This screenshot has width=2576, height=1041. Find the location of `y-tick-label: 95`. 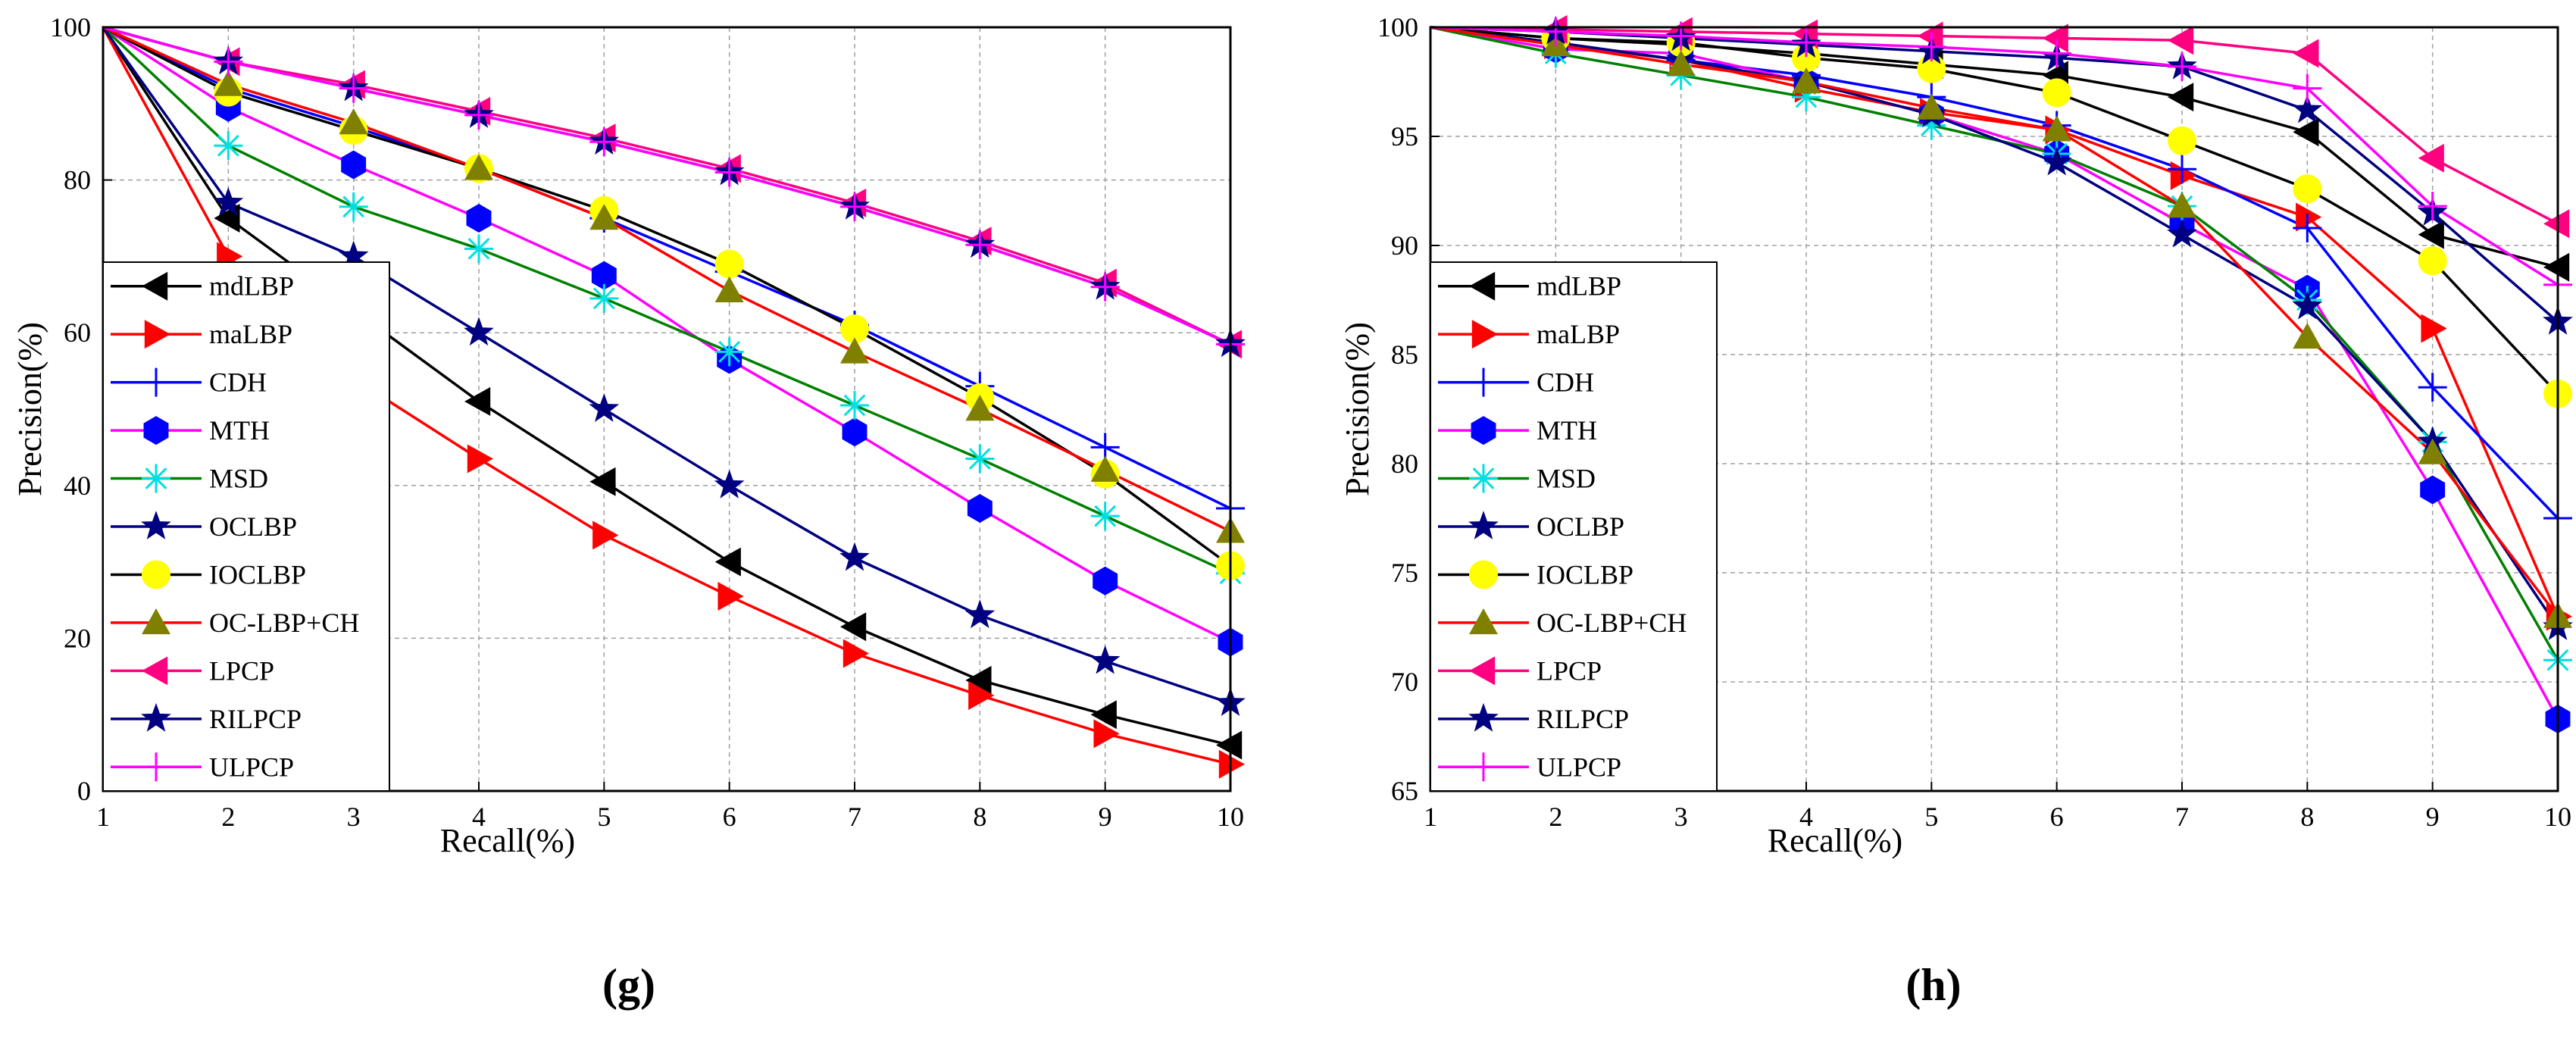

y-tick-label: 95 is located at coordinates (1404, 136).